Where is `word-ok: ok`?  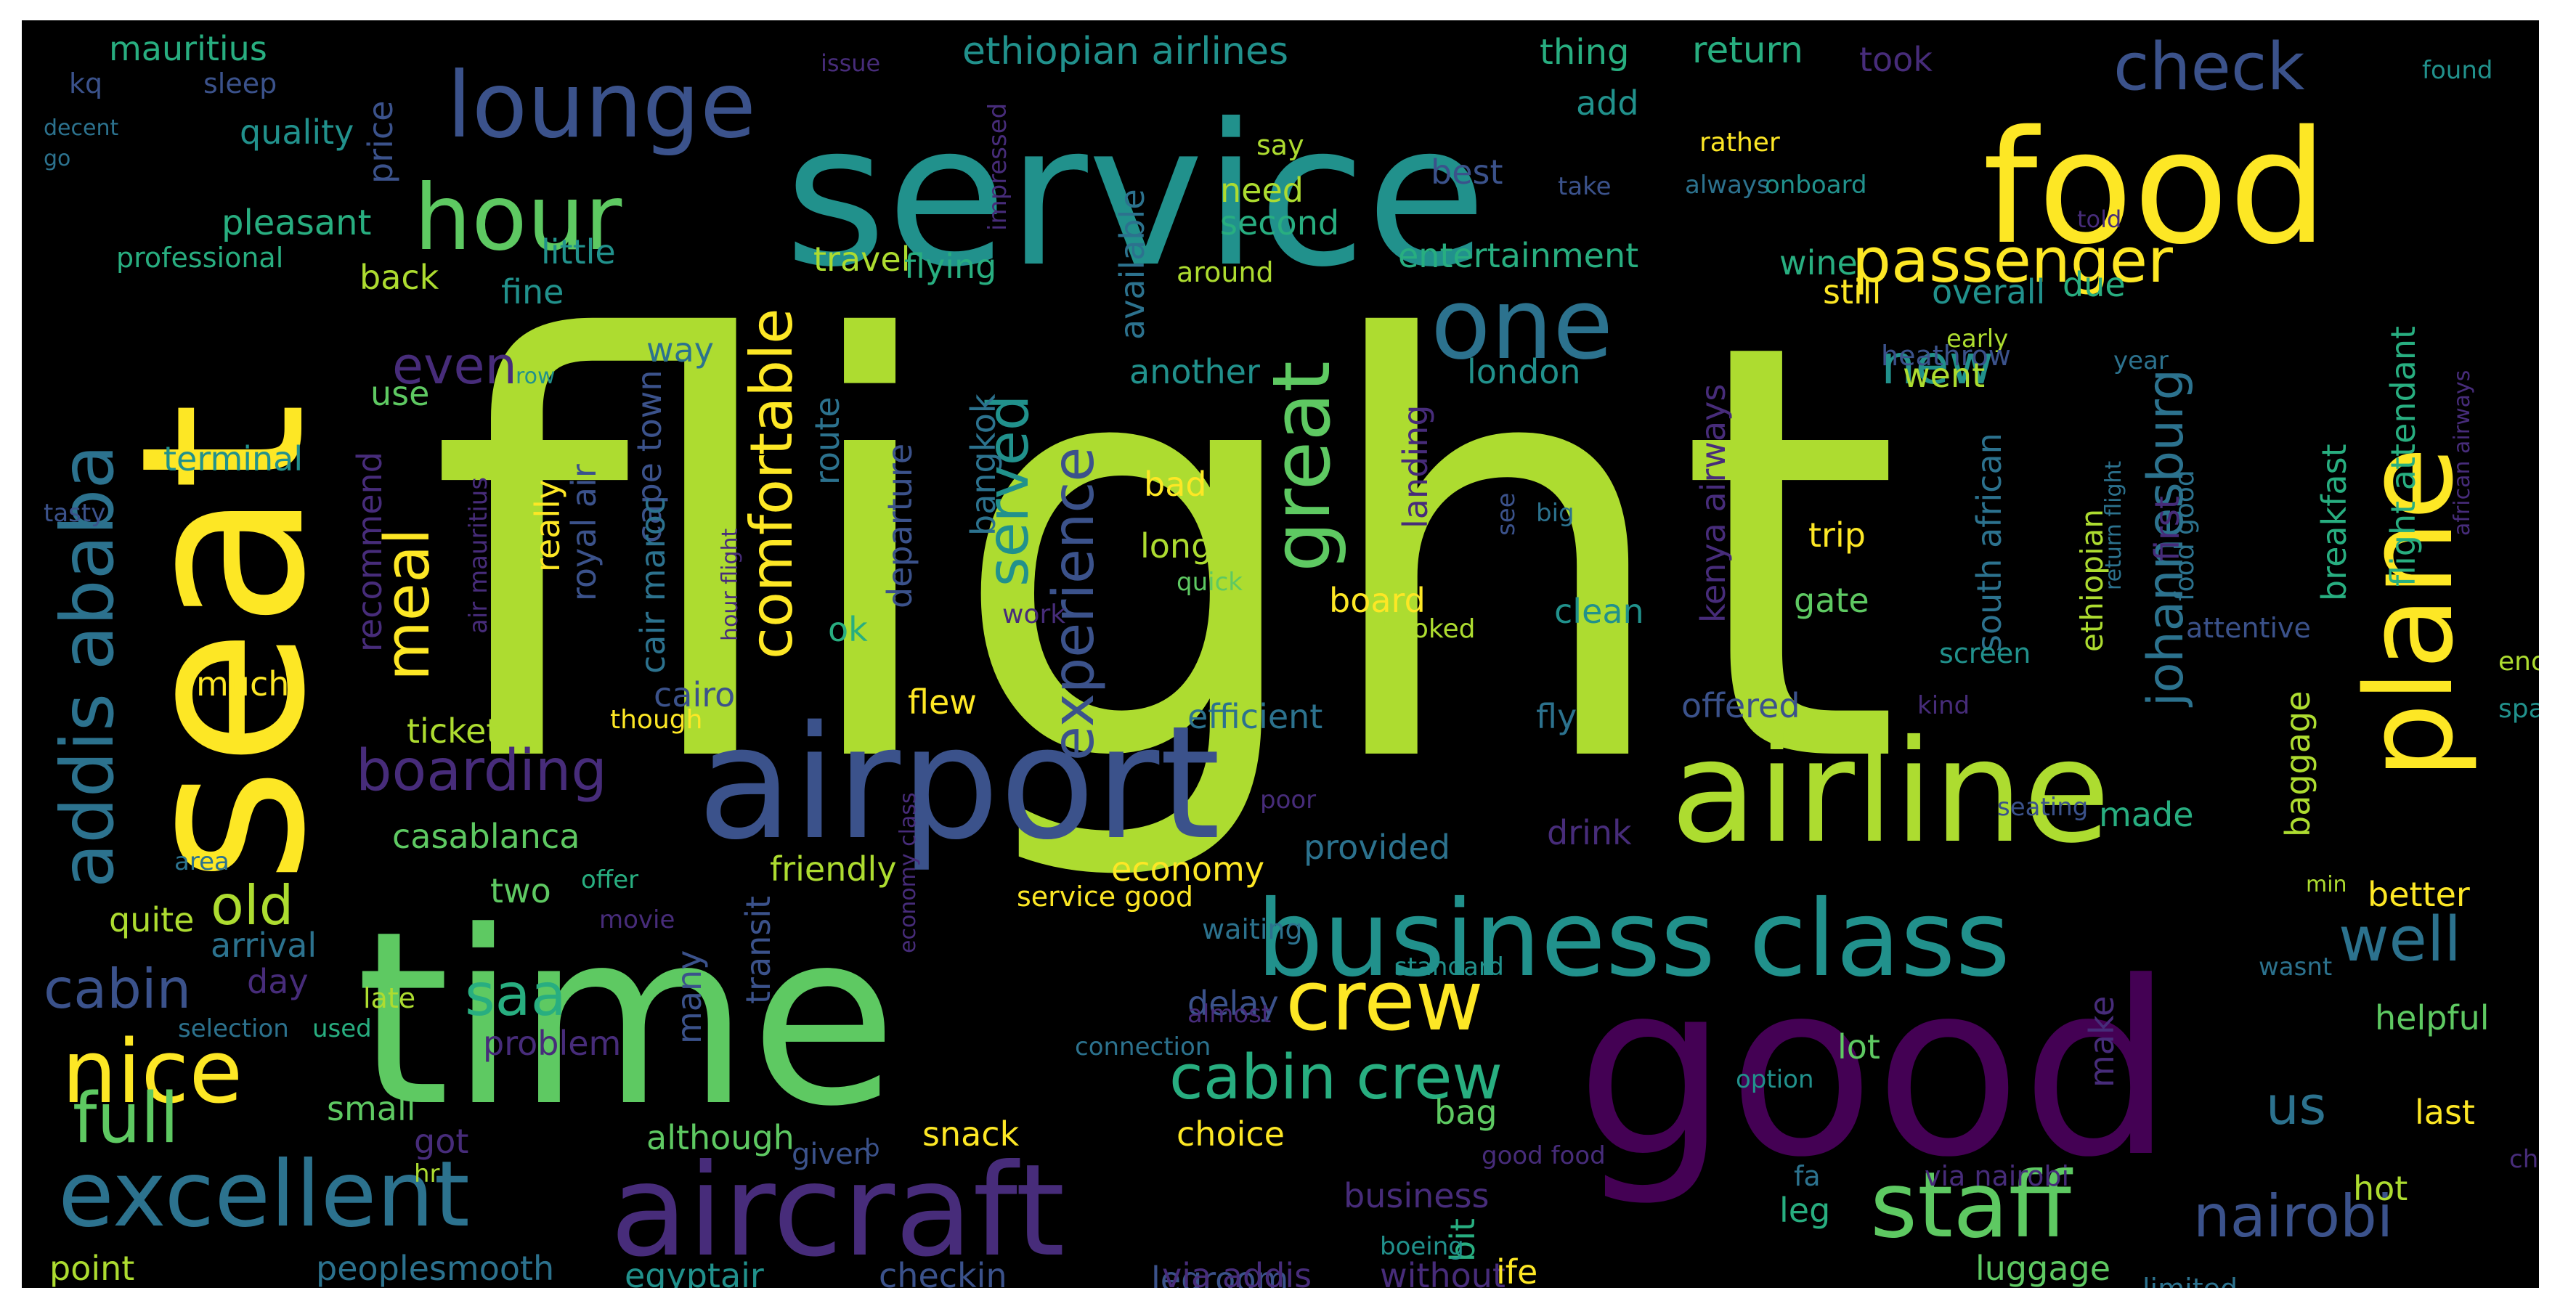 word-ok: ok is located at coordinates (848, 629).